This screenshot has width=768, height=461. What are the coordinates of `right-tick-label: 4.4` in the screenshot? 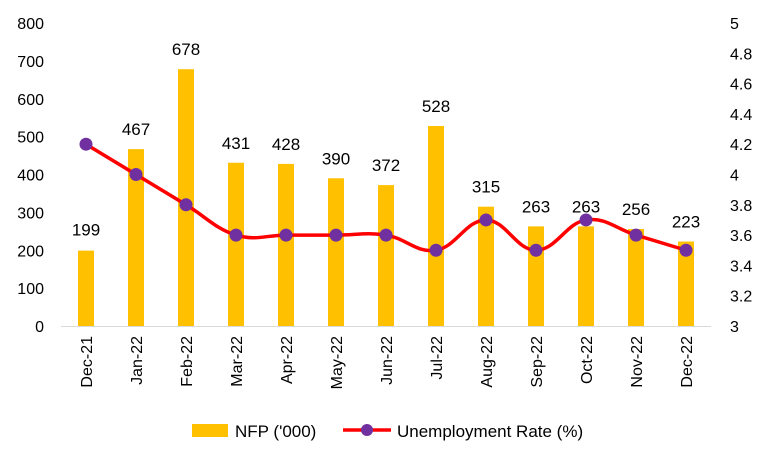 It's located at (741, 115).